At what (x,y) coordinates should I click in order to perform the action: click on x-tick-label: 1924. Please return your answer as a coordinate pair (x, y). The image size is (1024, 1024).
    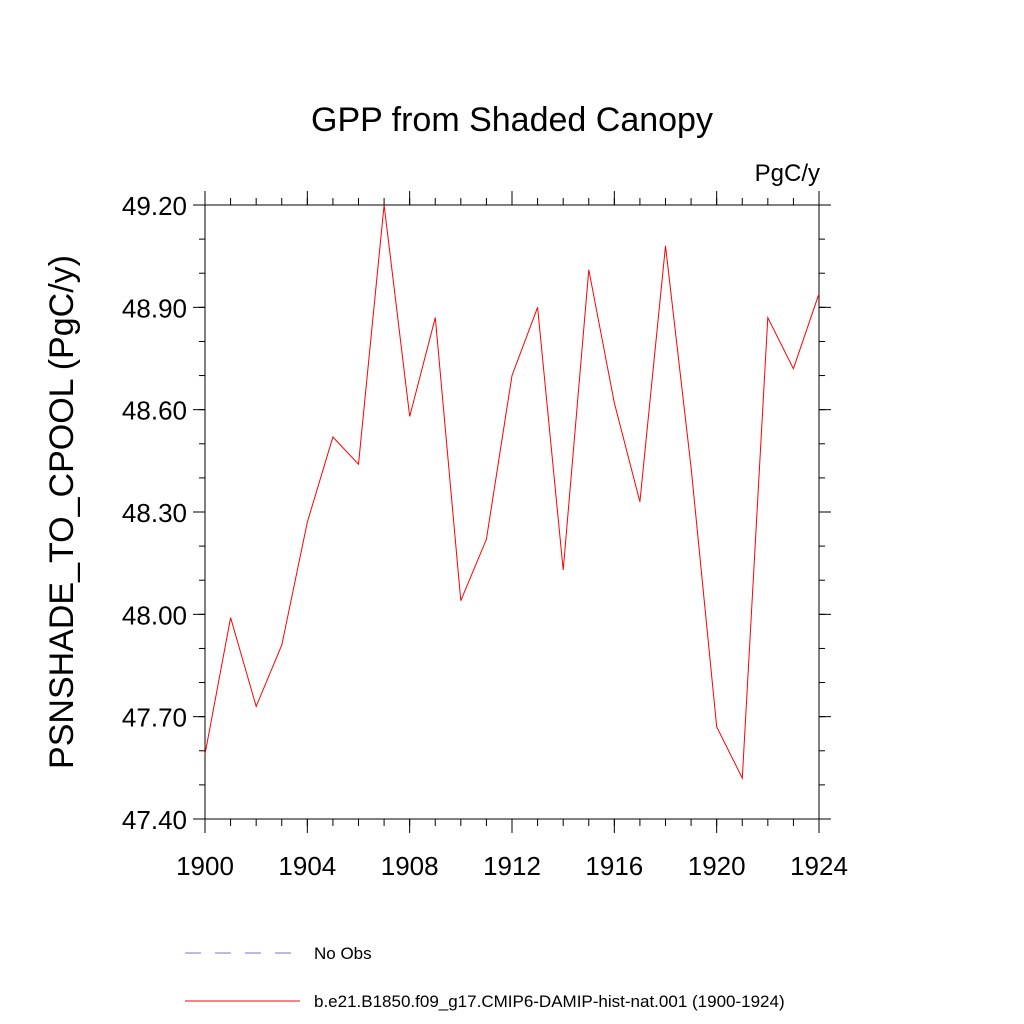
    Looking at the image, I should click on (819, 866).